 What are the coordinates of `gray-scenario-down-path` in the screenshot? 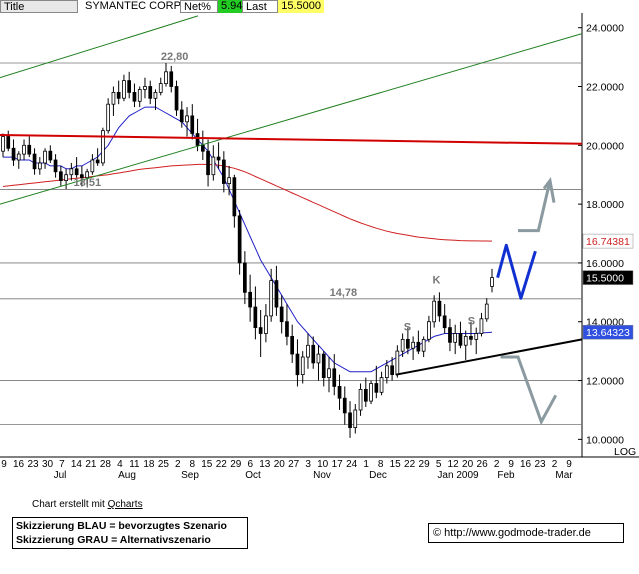 It's located at (529, 390).